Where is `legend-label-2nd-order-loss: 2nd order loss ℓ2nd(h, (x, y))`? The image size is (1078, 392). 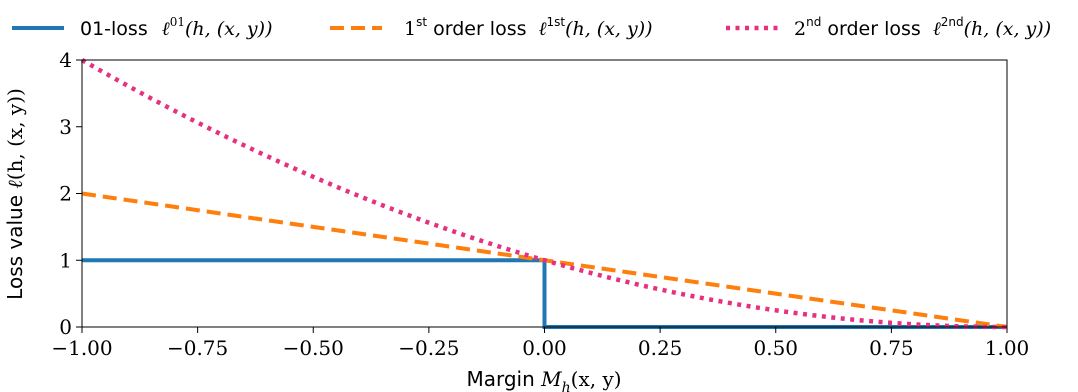 legend-label-2nd-order-loss: 2nd order loss ℓ2nd(h, (x, y)) is located at coordinates (922, 27).